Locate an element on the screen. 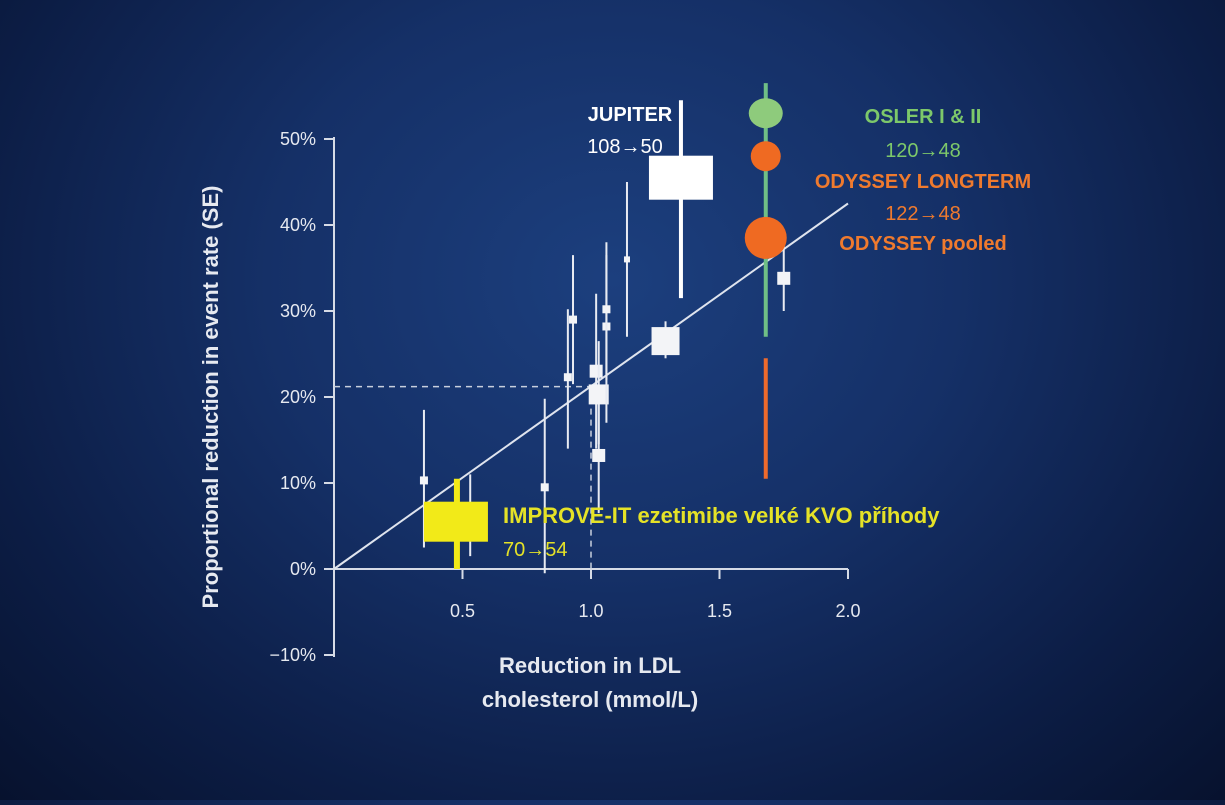 Image resolution: width=1225 pixels, height=805 pixels. odyssey-longterm-marker is located at coordinates (765, 156).